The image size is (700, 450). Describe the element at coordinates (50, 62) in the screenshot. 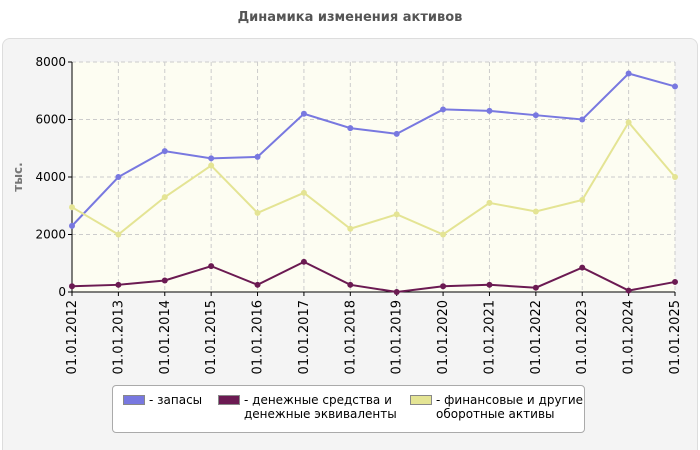

I see `y-tick-label: 8000` at that location.